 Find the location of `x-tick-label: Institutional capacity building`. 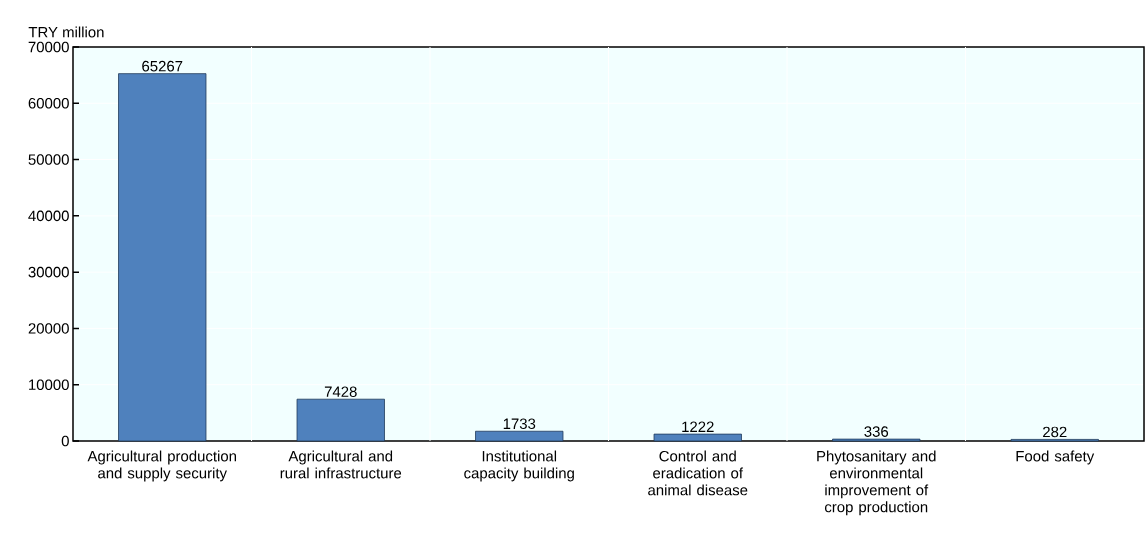

x-tick-label: Institutional capacity building is located at coordinates (519, 466).